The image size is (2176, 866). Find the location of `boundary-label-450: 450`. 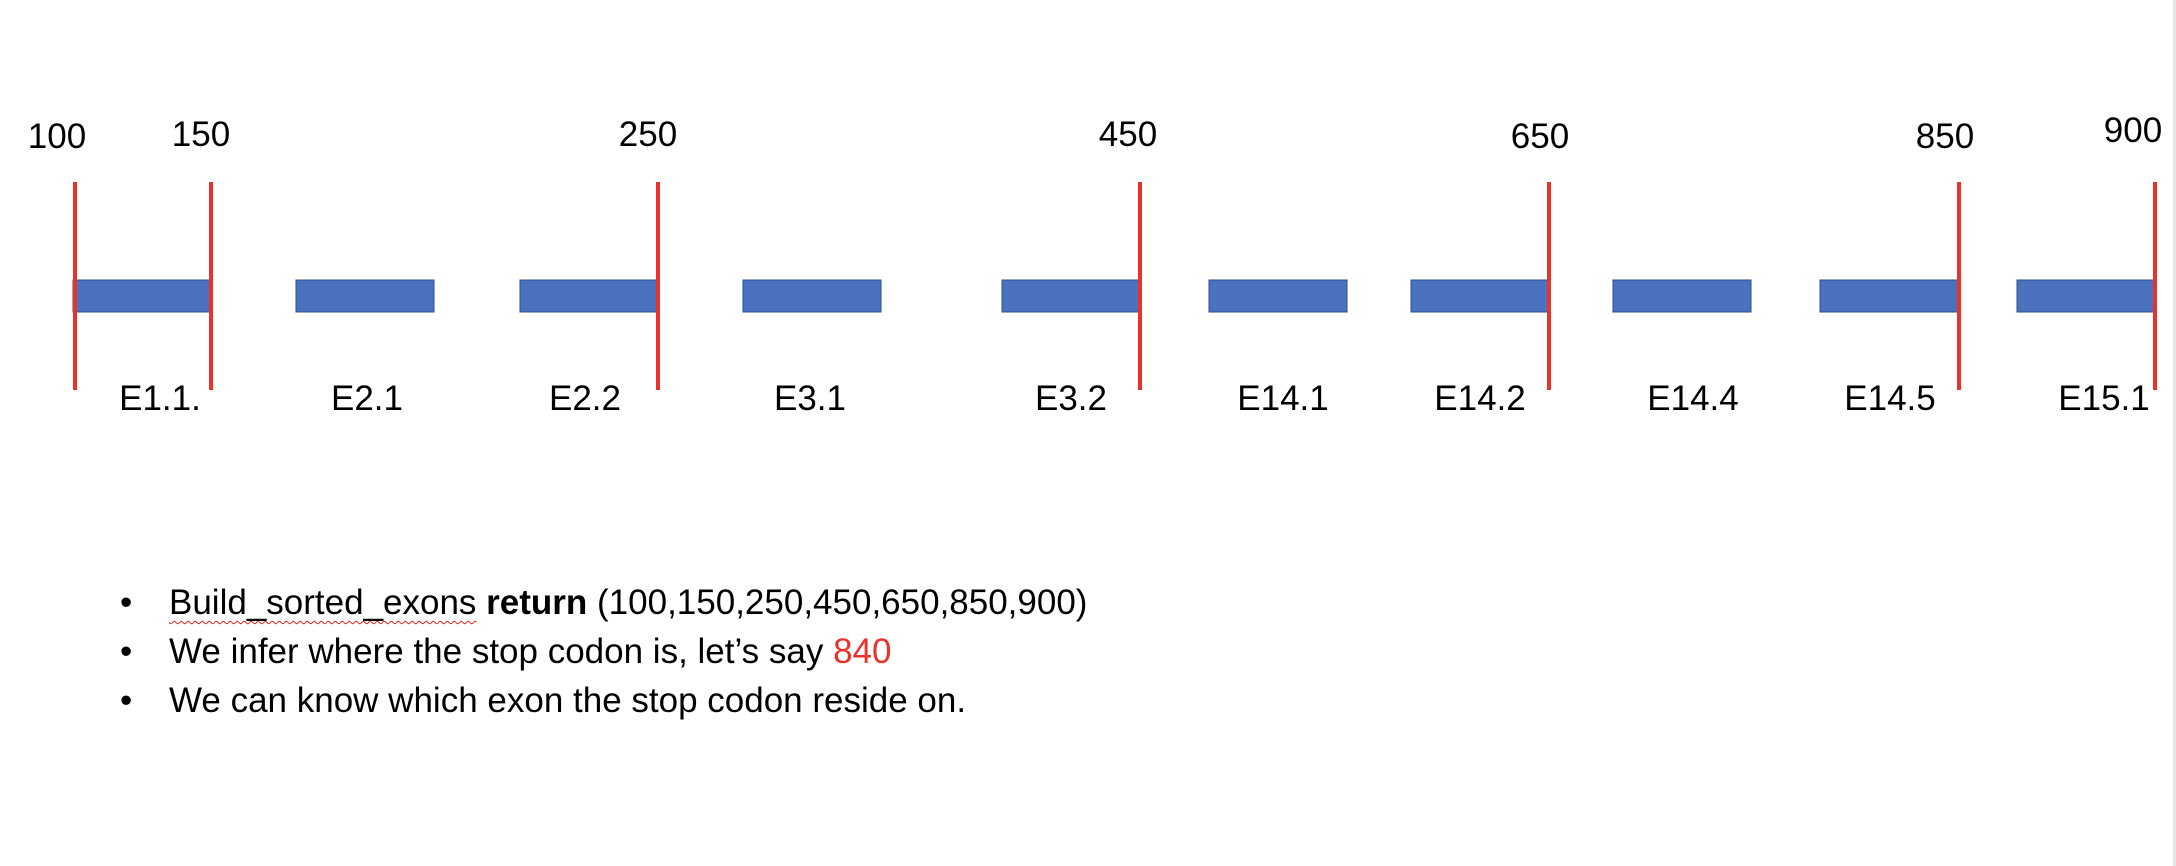

boundary-label-450: 450 is located at coordinates (1128, 134).